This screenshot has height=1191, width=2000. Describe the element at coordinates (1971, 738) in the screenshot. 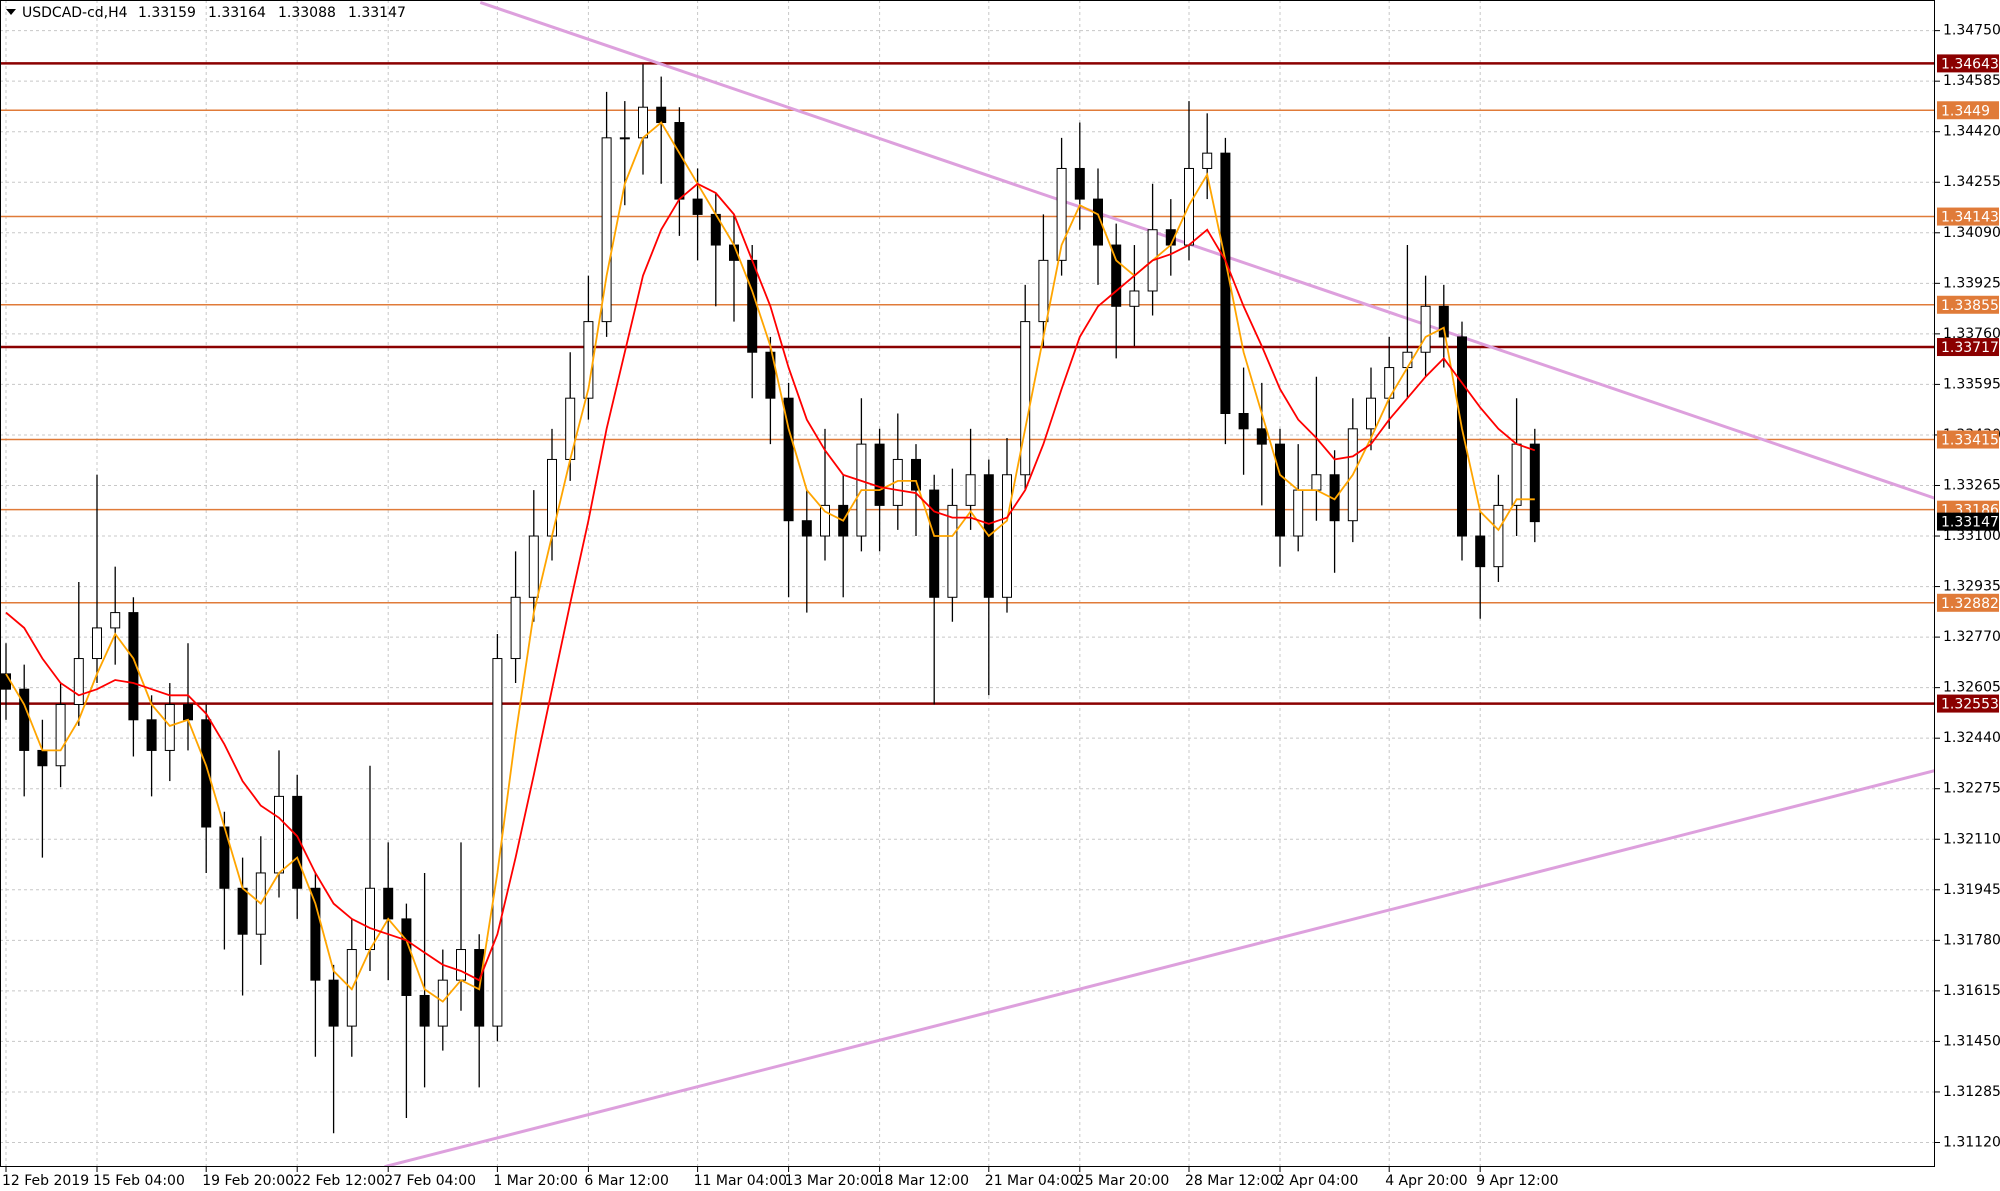

I see `y-tick-label: 1.32440` at that location.